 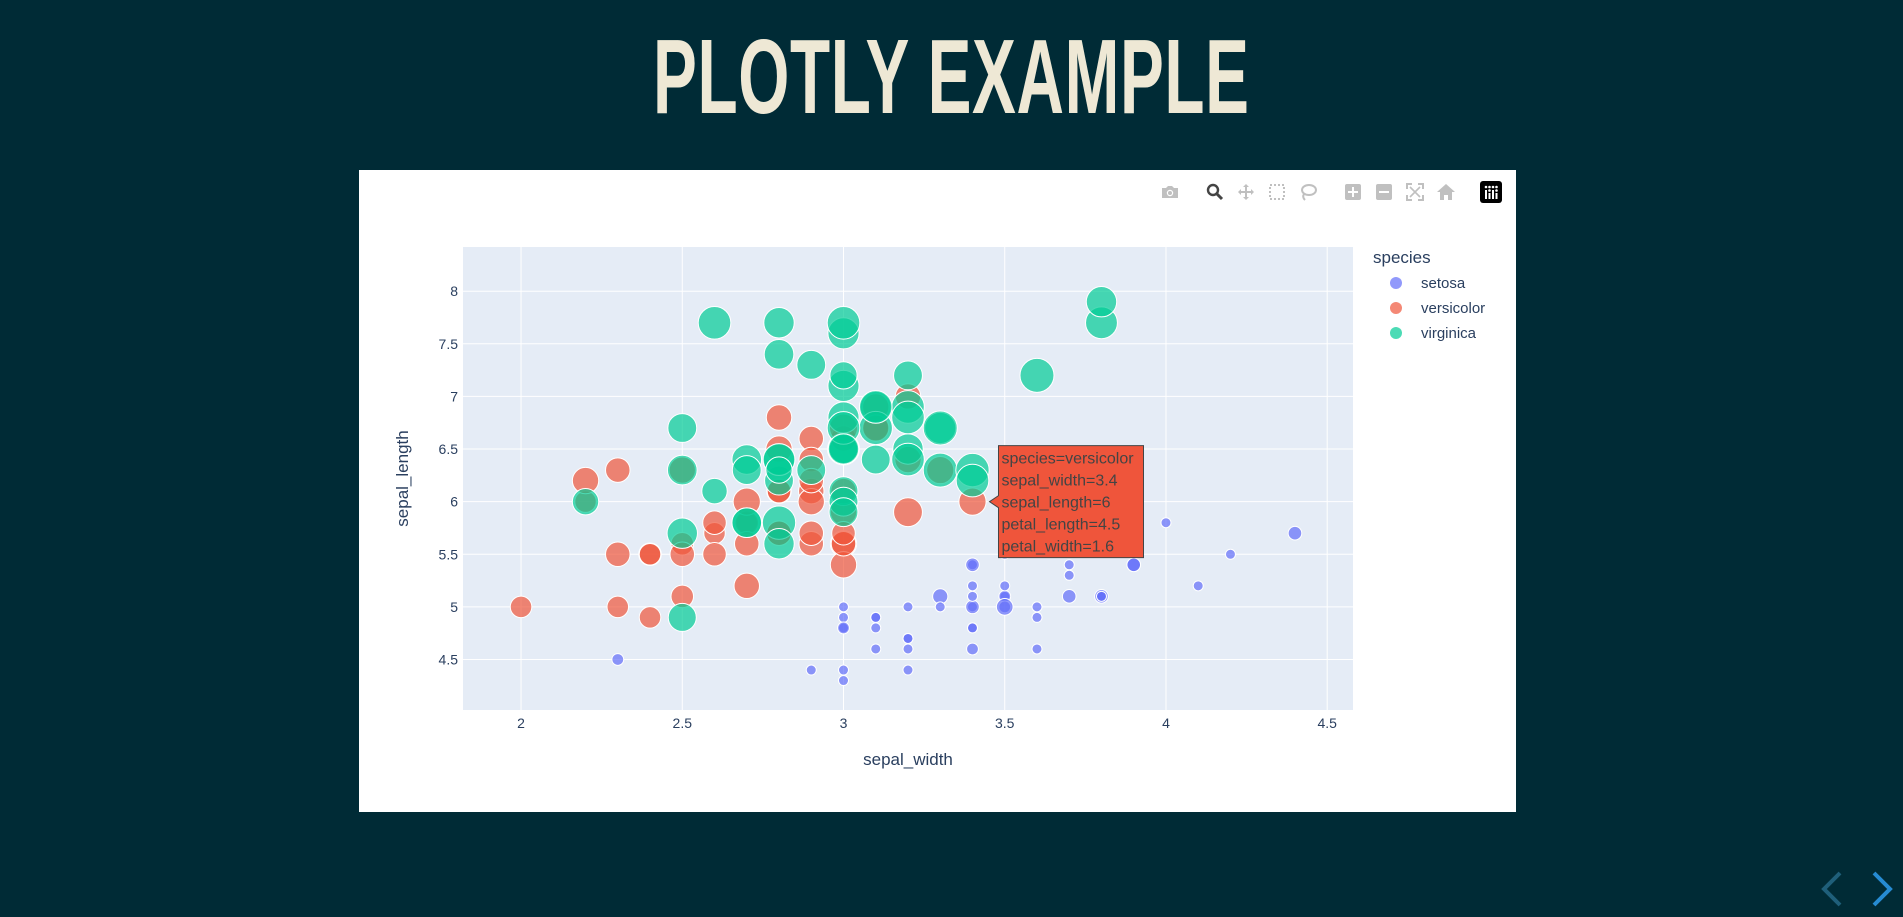 What do you see at coordinates (1415, 192) in the screenshot?
I see `autoscale-icon` at bounding box center [1415, 192].